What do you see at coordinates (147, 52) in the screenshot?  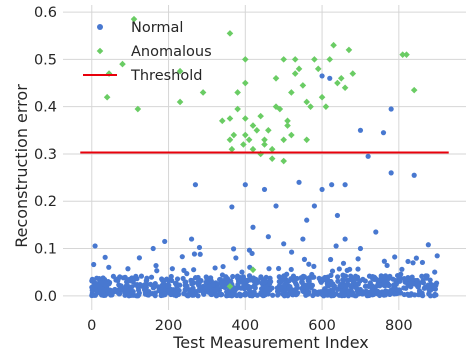 I see `legend: Normal Anomalous Threshold` at bounding box center [147, 52].